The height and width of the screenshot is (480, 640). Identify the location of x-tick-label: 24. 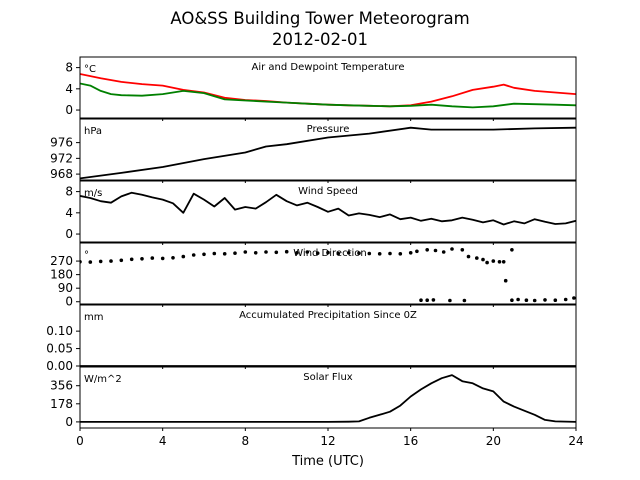
(575, 441).